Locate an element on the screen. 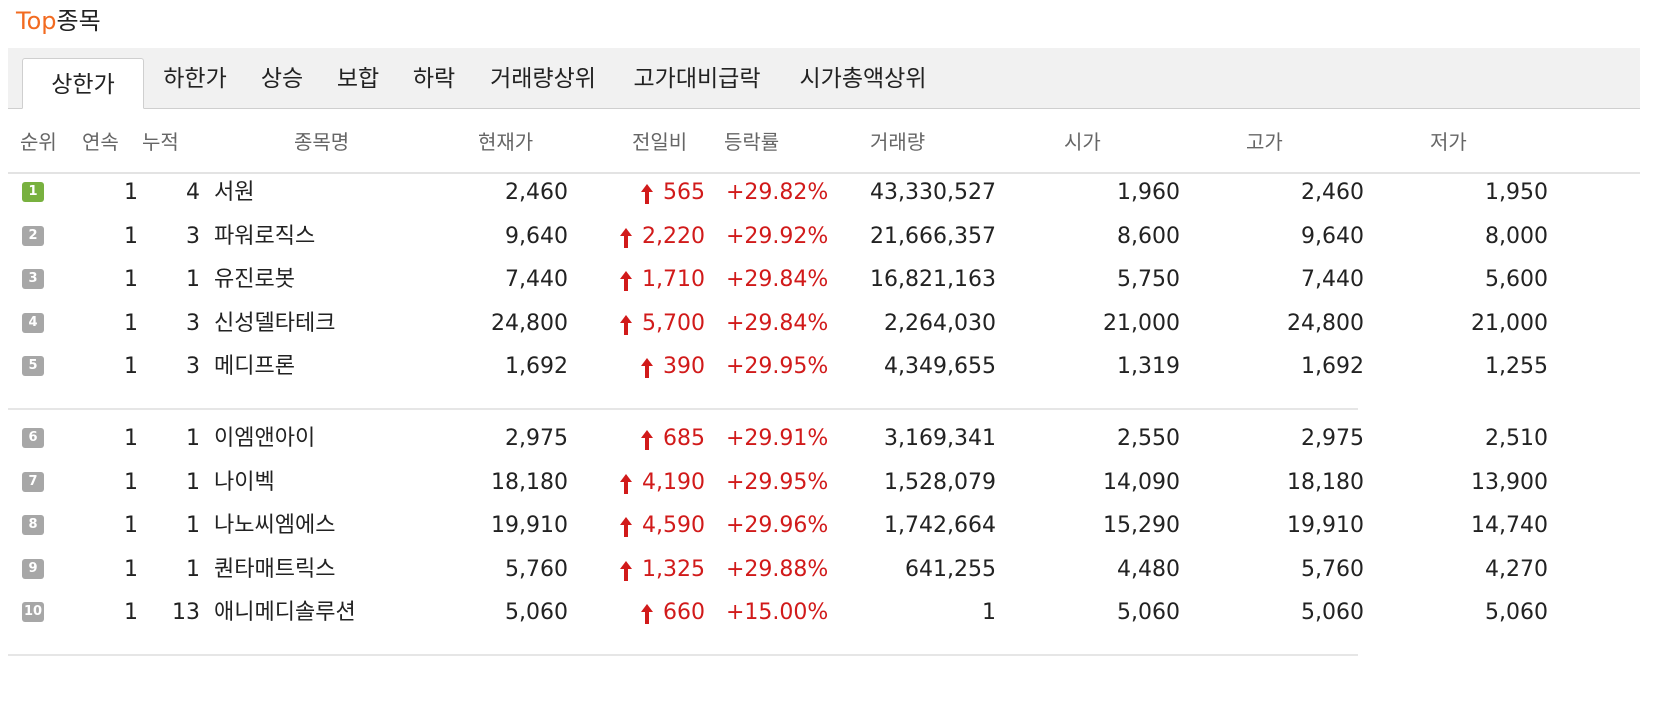  cell-volume: 3,169,341 is located at coordinates (940, 438).